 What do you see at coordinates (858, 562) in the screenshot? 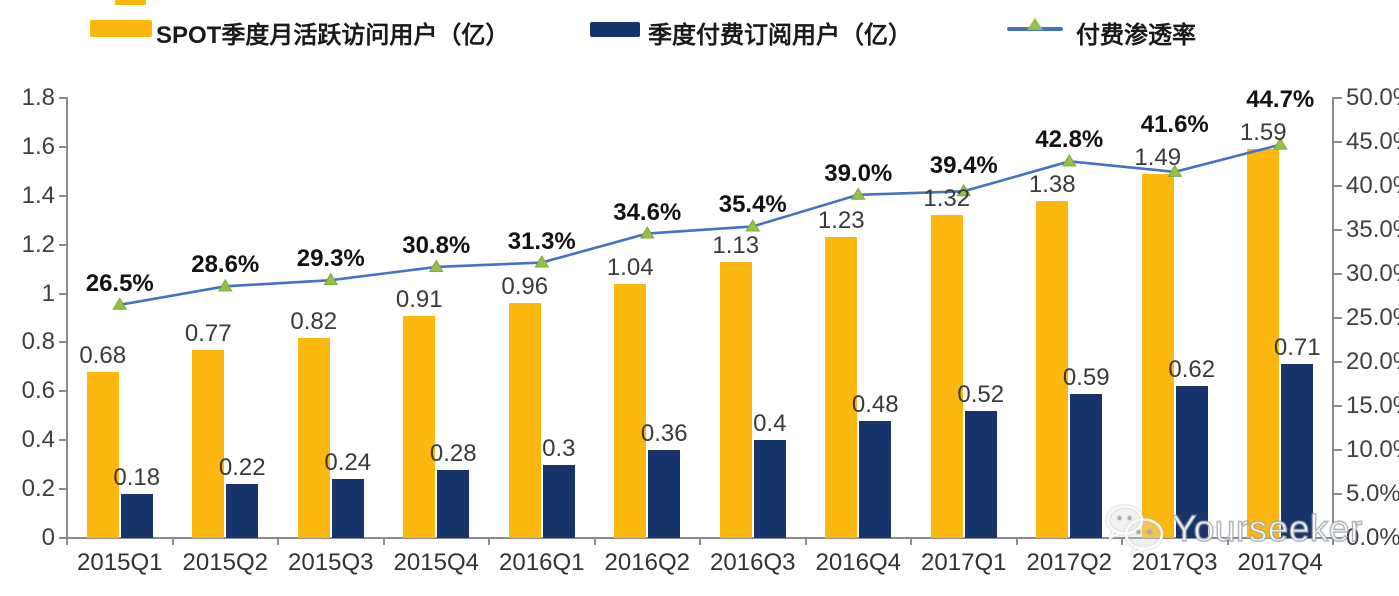
I see `x-category-label: 2016Q4` at bounding box center [858, 562].